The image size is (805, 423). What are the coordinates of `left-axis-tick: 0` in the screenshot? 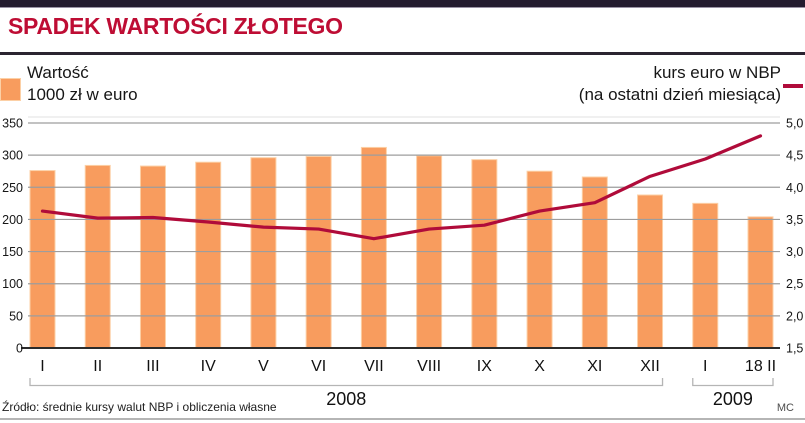 It's located at (19, 349).